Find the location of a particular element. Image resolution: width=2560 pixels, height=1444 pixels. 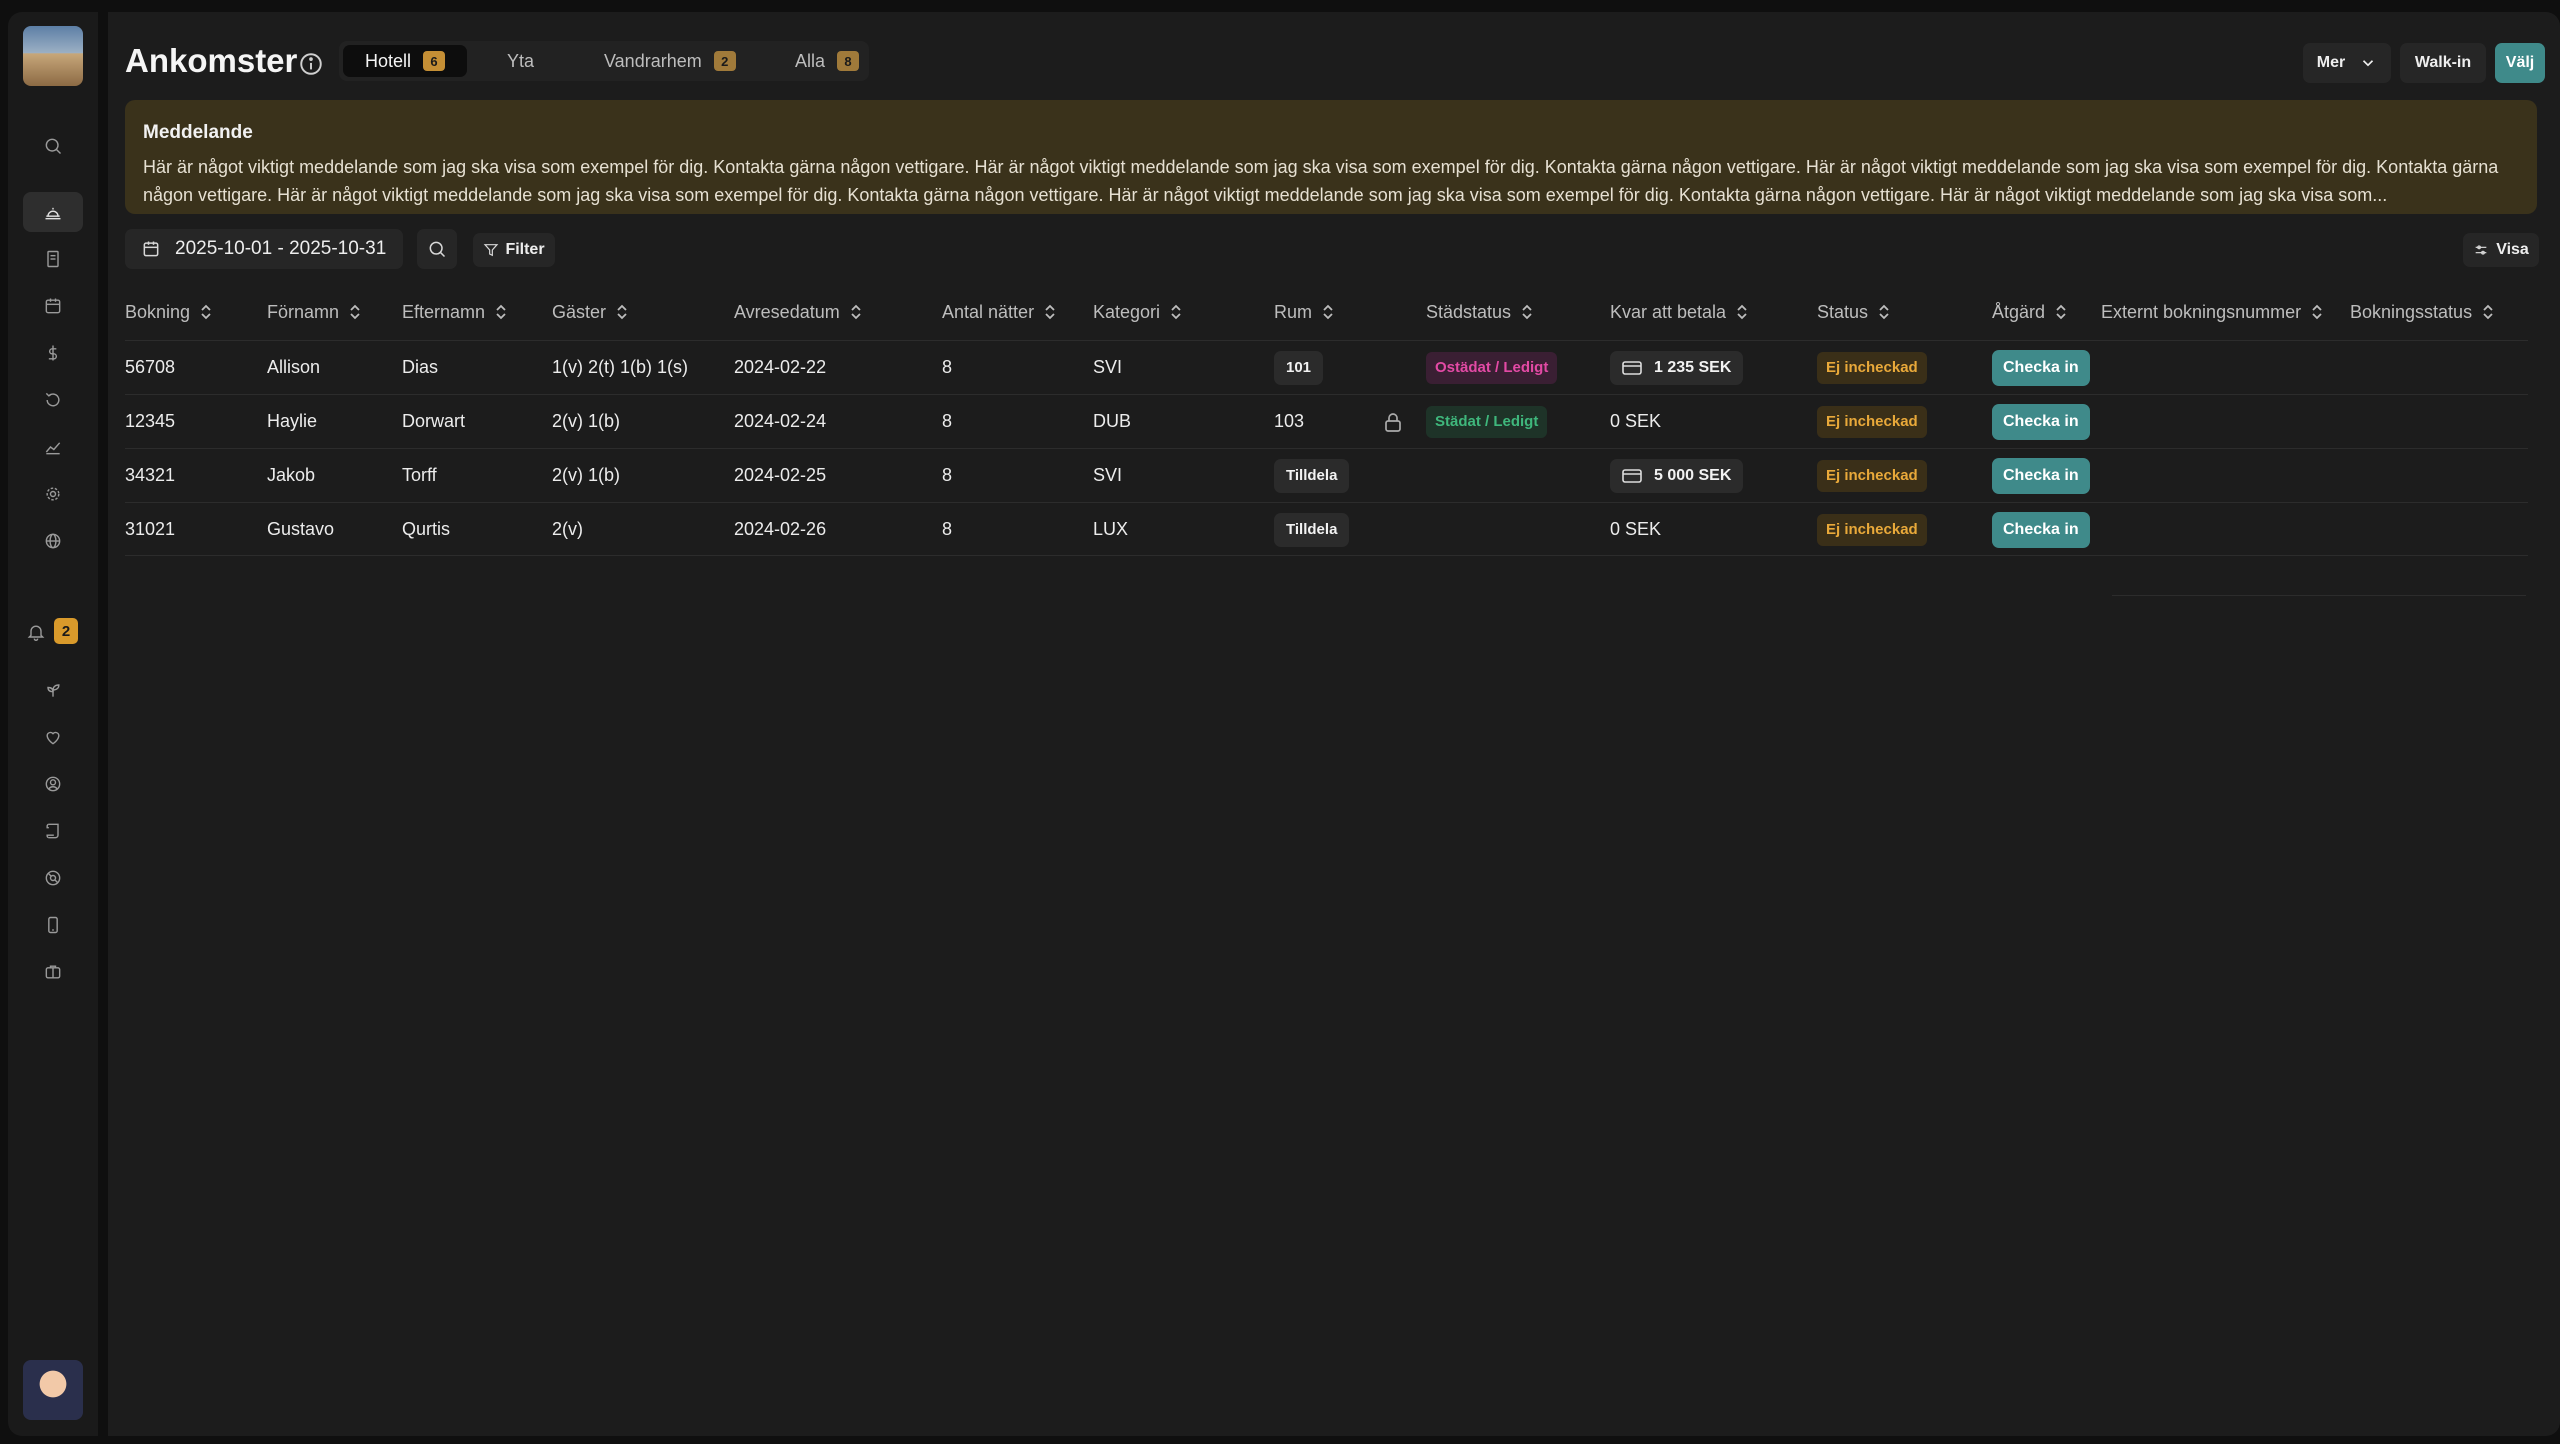

tab-yta: Yta is located at coordinates (520, 61).